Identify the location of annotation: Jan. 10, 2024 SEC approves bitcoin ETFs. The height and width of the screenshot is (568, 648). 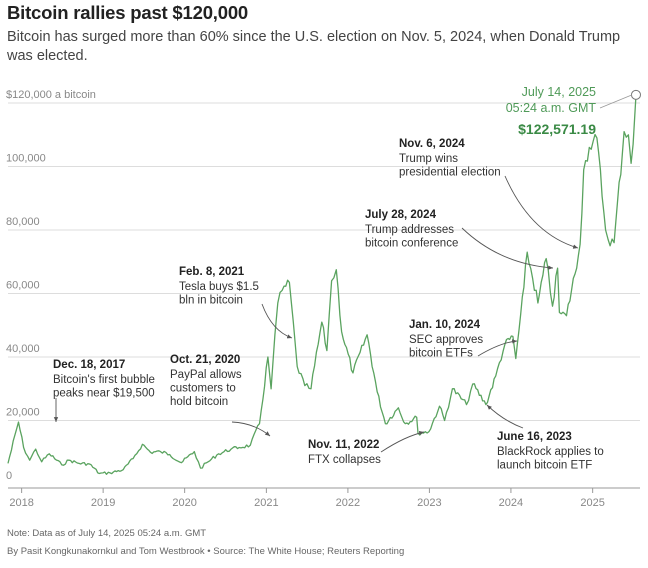
(463, 339).